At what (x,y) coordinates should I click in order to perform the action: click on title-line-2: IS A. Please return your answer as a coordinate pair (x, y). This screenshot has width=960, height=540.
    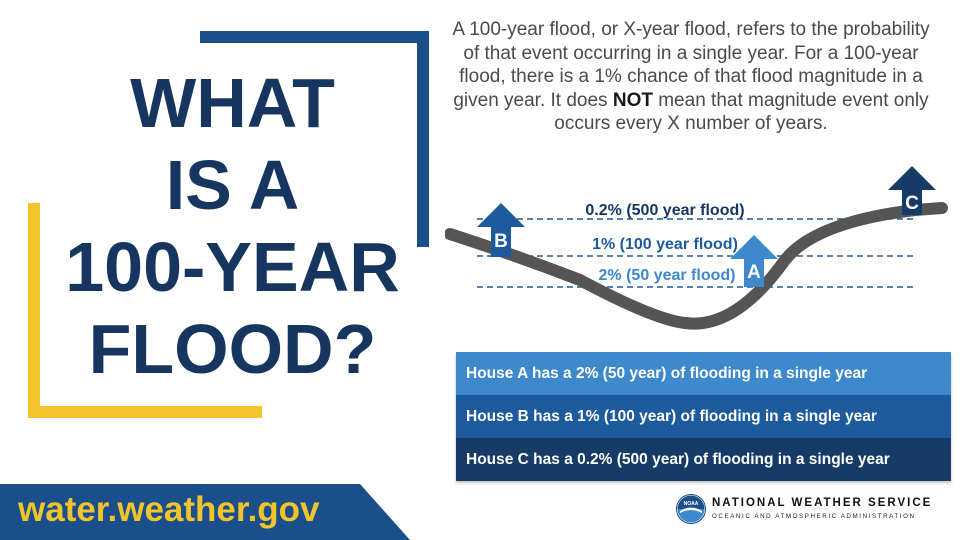
    Looking at the image, I should click on (232, 185).